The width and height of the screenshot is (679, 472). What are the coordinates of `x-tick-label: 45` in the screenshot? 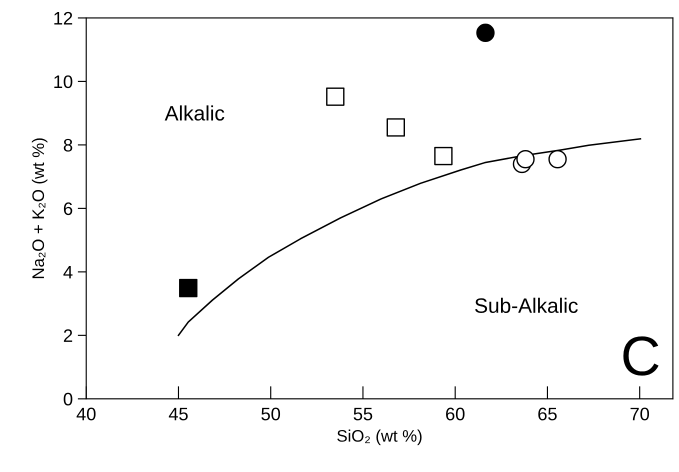 It's located at (178, 414).